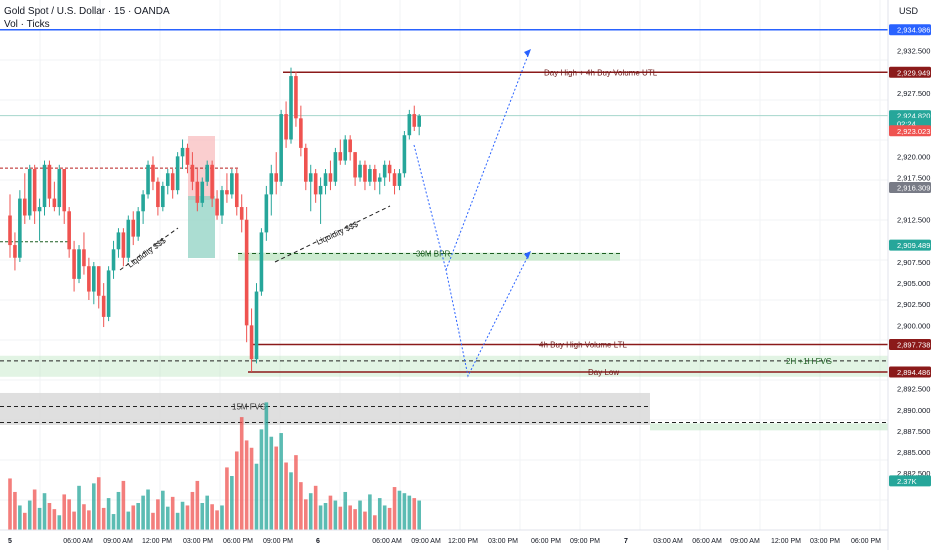 The width and height of the screenshot is (932, 550). I want to click on y-tick-label: 2,900.000, so click(913, 325).